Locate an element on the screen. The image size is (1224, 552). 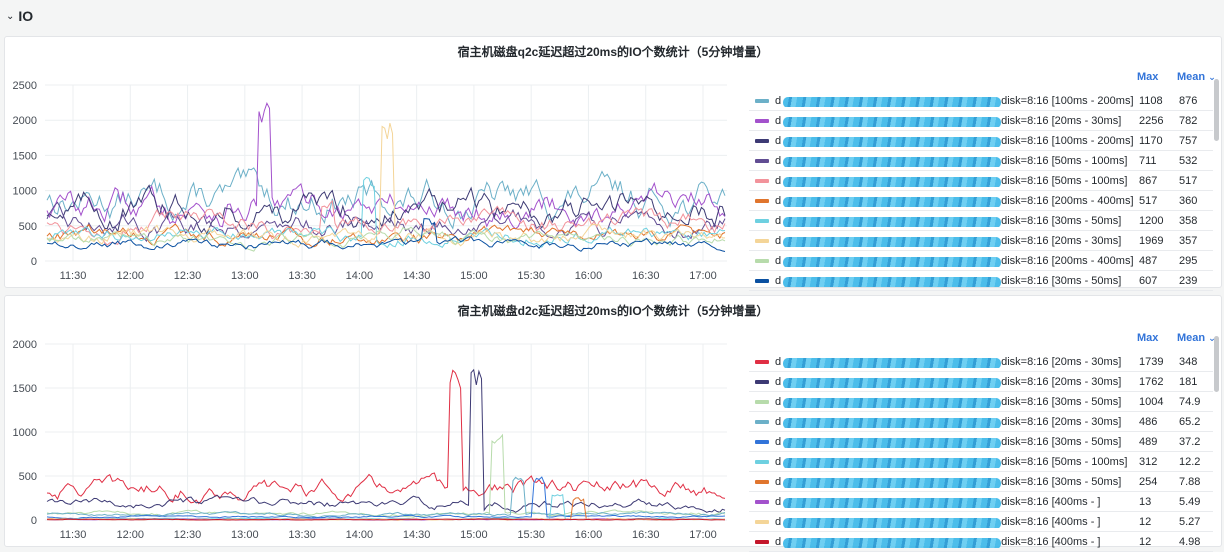
legend-item: d disk=8:16 [20ms - 30ms] 1762 181 is located at coordinates (981, 382).